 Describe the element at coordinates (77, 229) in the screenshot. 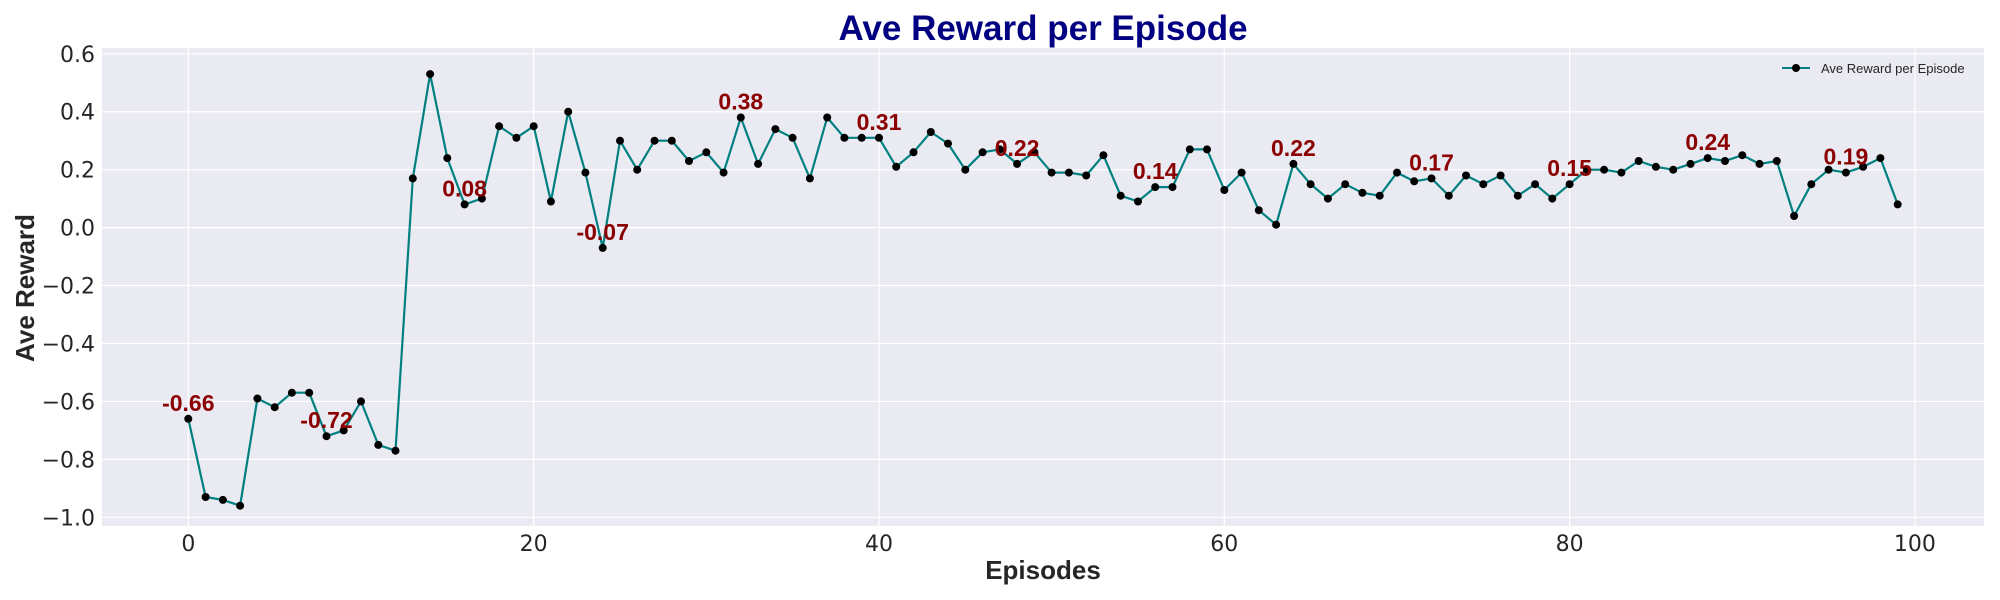

I see `y-tick-label: 0.0` at that location.